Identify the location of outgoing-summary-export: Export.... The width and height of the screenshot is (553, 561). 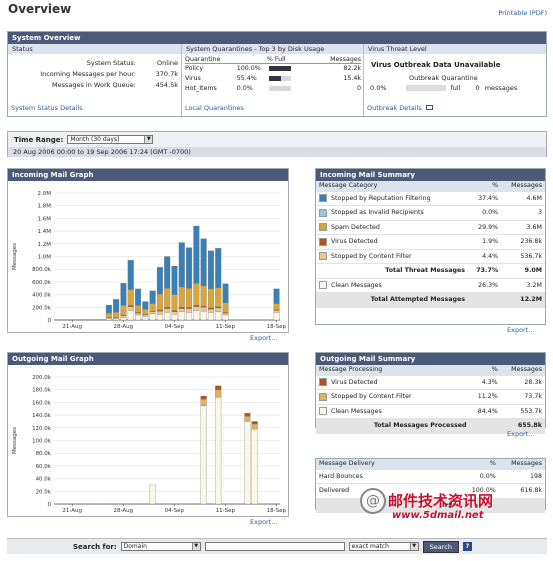
(521, 434).